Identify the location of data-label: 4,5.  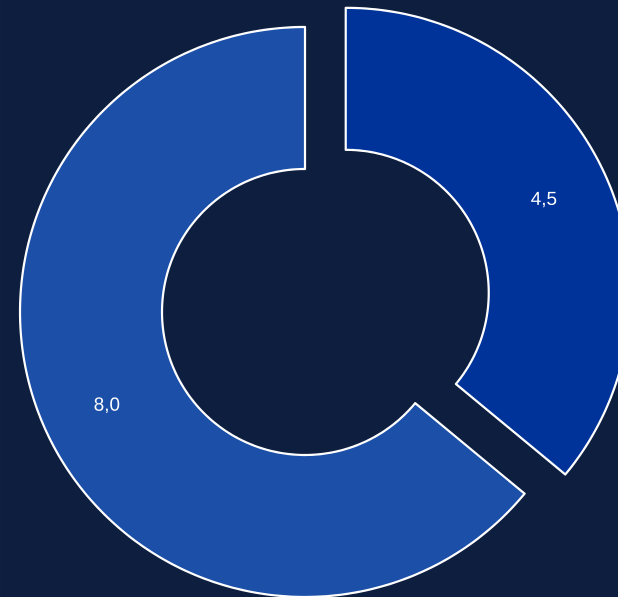
(543, 200).